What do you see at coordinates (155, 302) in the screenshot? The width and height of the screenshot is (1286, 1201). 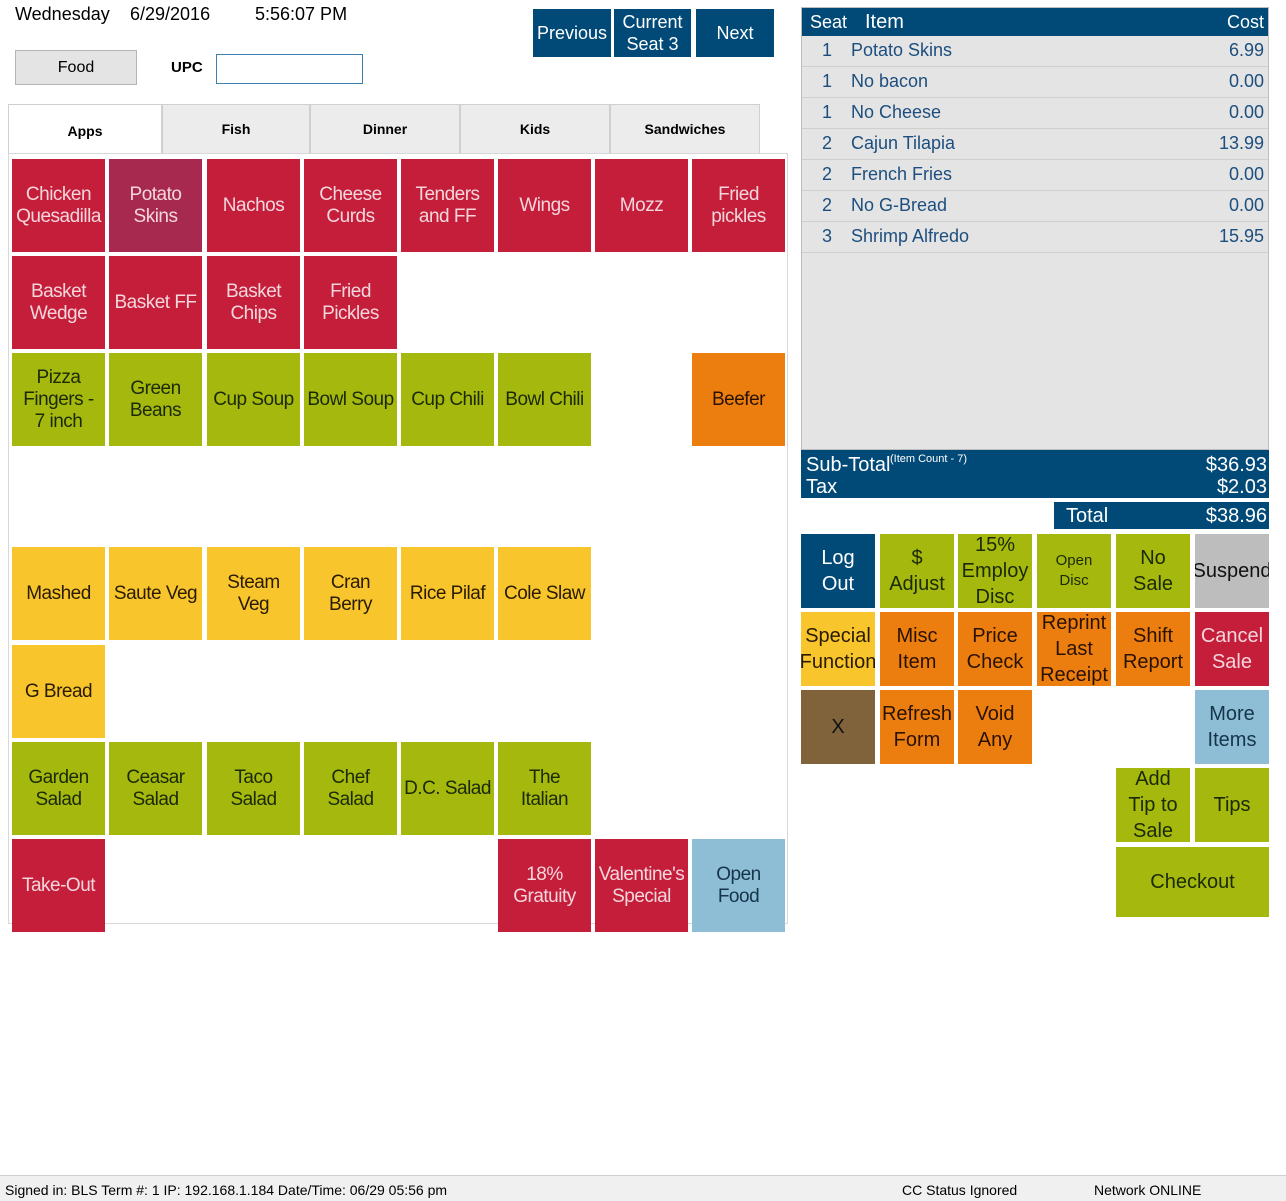 I see `menu-item-basket-ff: Basket FF` at bounding box center [155, 302].